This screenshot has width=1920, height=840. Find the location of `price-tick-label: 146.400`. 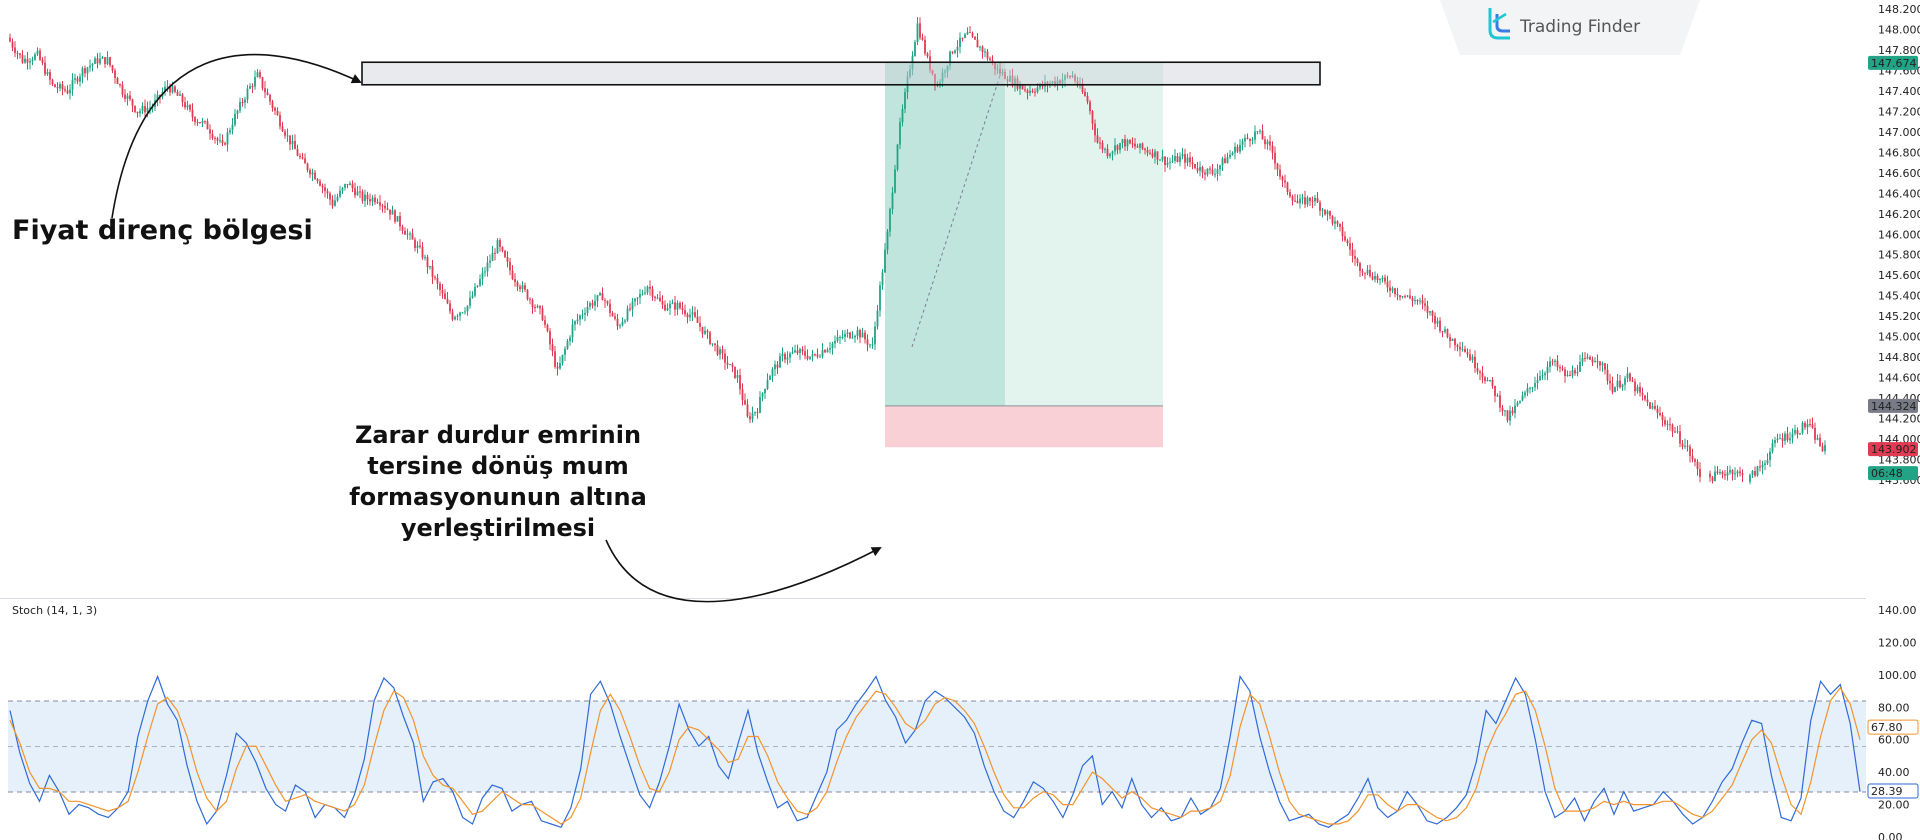

price-tick-label: 146.400 is located at coordinates (1899, 193).